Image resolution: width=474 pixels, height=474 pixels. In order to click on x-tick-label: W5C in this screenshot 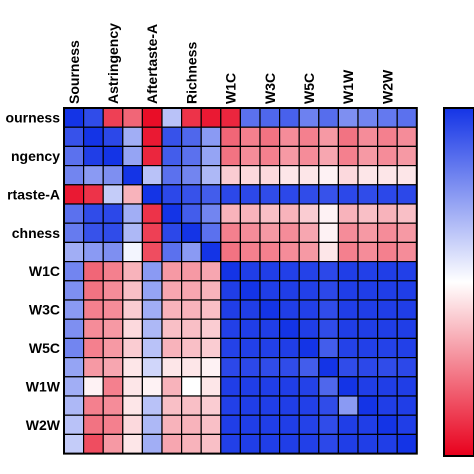, I will do `click(309, 88)`.